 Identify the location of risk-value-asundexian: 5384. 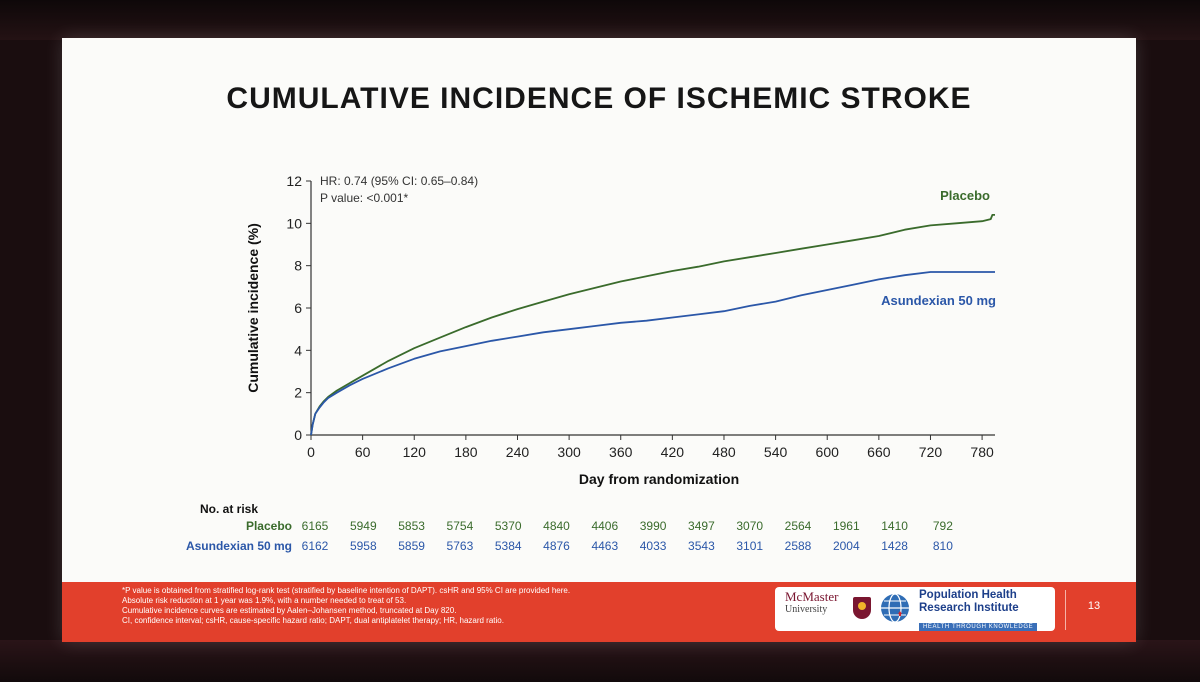
(508, 546).